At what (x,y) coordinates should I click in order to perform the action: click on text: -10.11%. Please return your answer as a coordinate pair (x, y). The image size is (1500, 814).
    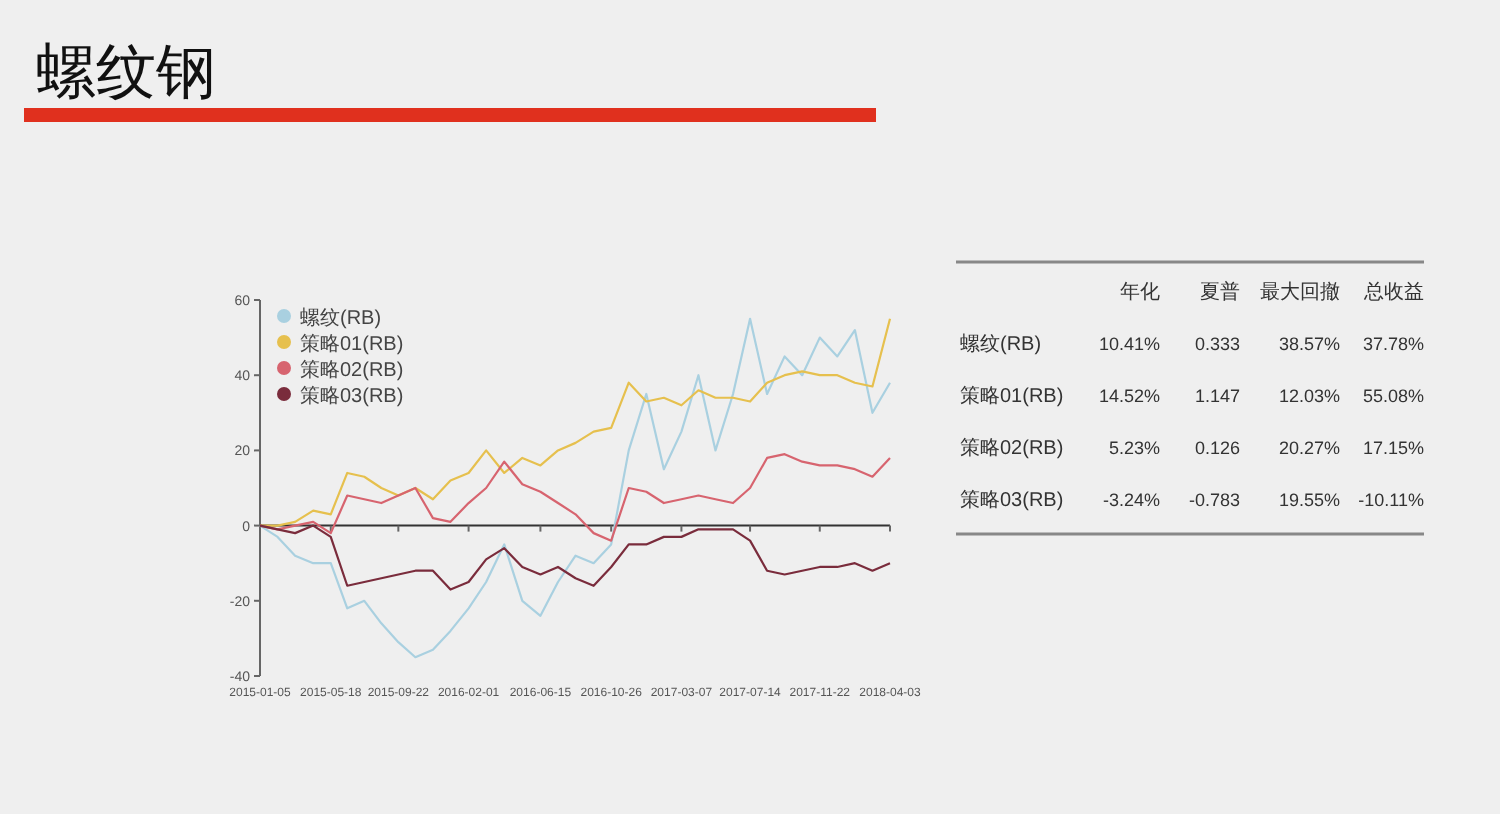
    Looking at the image, I should click on (1391, 500).